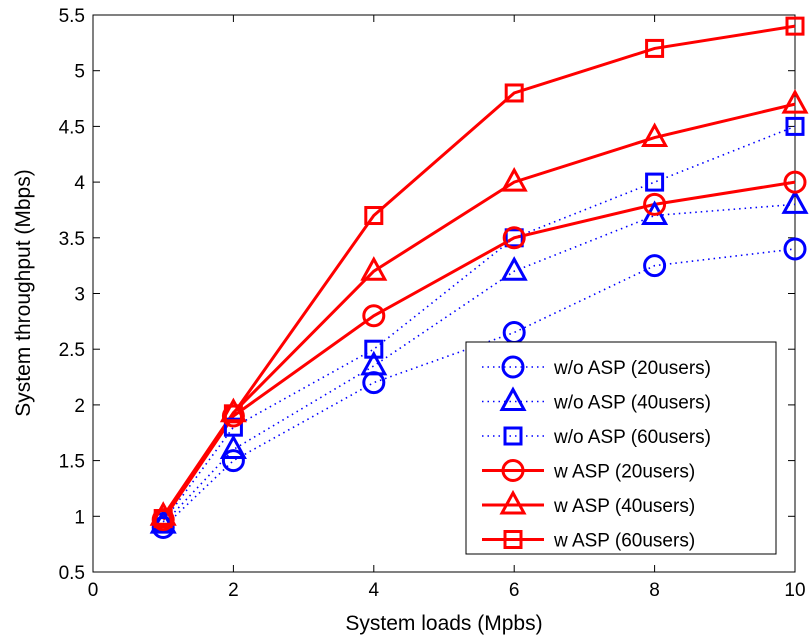 This screenshot has width=810, height=639. Describe the element at coordinates (374, 590) in the screenshot. I see `x-tick-label: 4` at that location.